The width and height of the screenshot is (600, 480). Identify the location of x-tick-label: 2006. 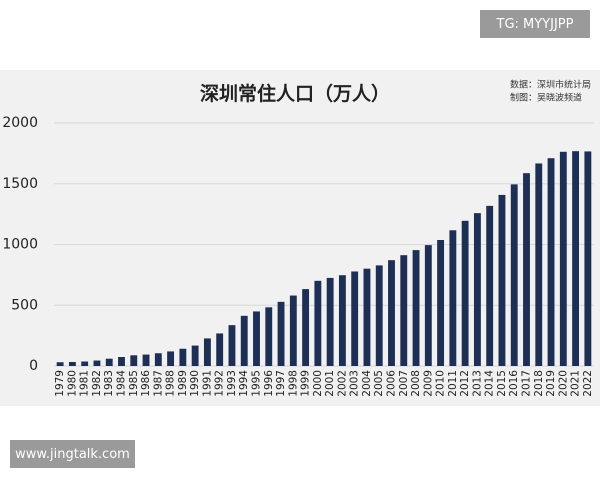
(392, 383).